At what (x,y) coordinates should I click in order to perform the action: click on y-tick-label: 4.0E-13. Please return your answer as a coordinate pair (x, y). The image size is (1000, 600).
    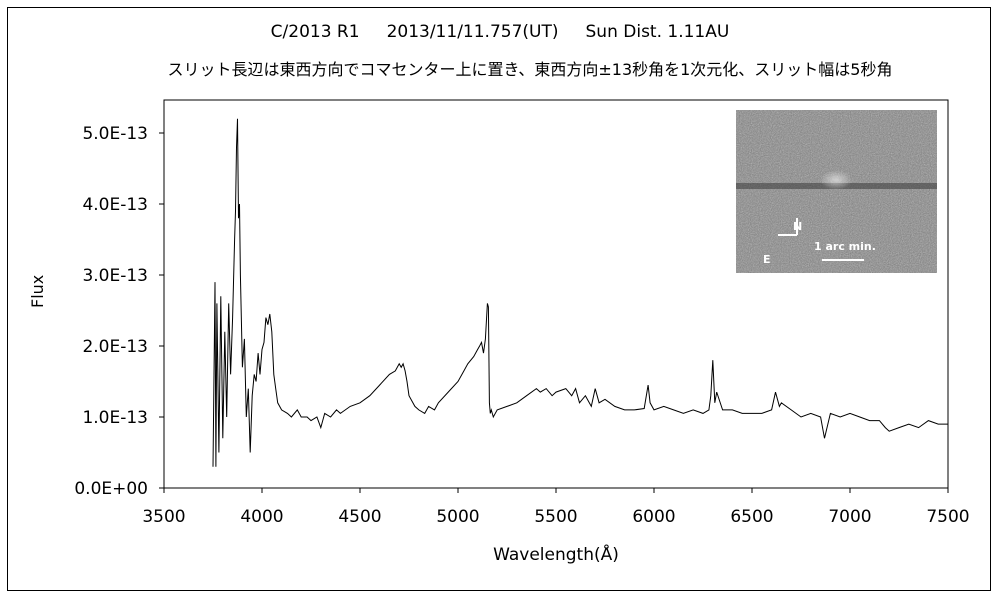
    Looking at the image, I should click on (115, 205).